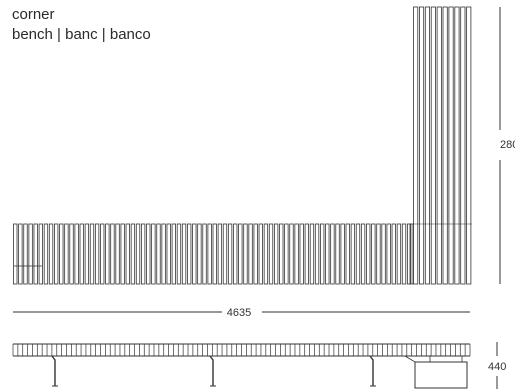  I want to click on dimension-depth-label: 440, so click(497, 367).